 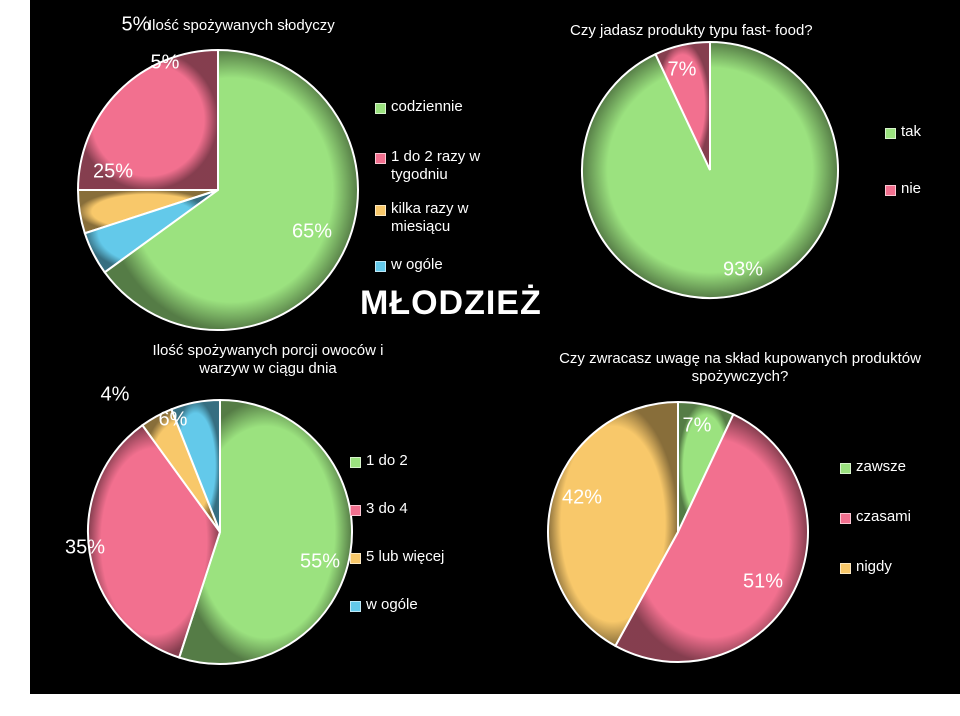 I want to click on legend-item: 1 do 2 razy w tygodniu, so click(x=440, y=166).